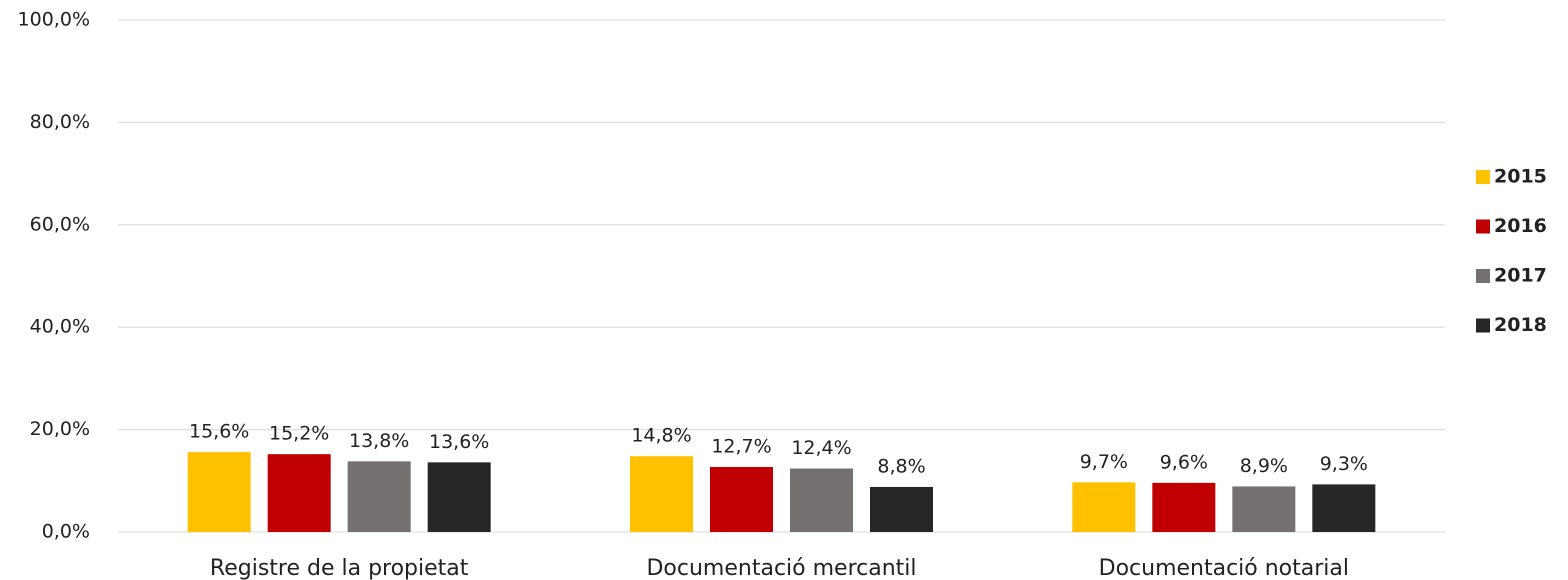 The height and width of the screenshot is (580, 1568). I want to click on data-label: 15,6%, so click(219, 432).